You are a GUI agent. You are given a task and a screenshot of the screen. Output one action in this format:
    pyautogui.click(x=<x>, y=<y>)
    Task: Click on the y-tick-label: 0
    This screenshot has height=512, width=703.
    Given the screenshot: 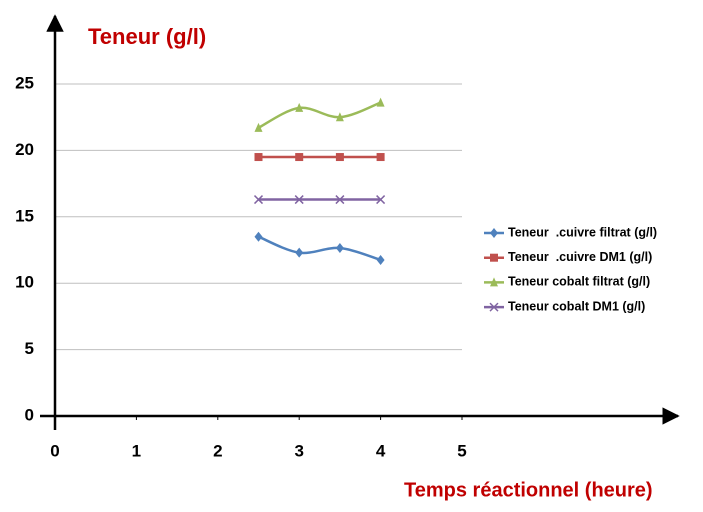 What is the action you would take?
    pyautogui.click(x=29, y=414)
    